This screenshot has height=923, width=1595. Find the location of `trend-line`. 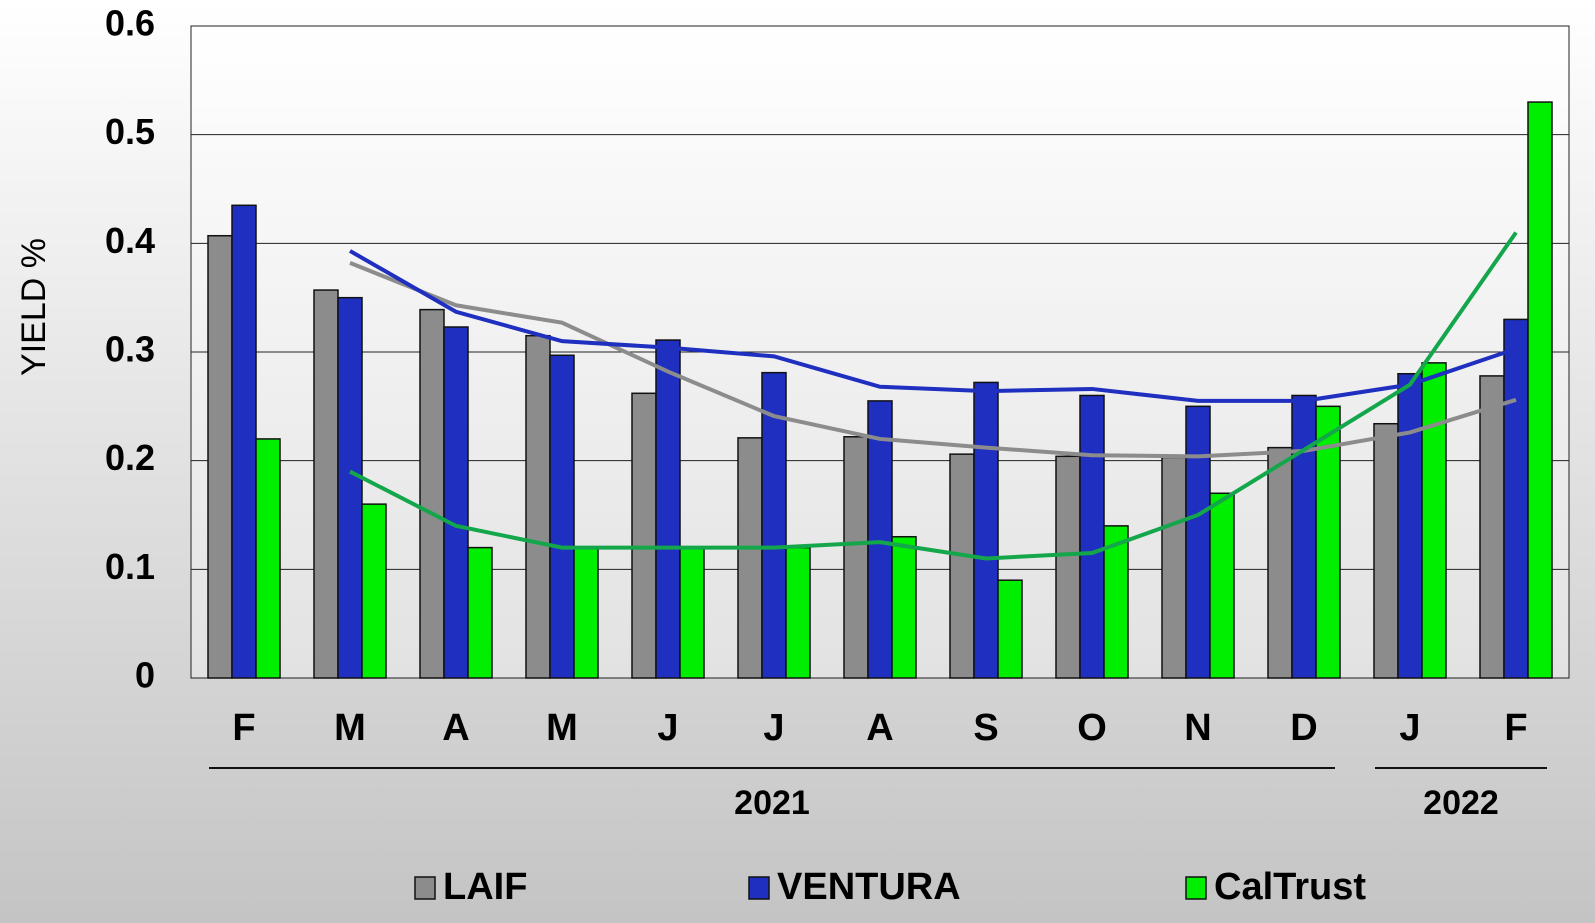

trend-line is located at coordinates (933, 326).